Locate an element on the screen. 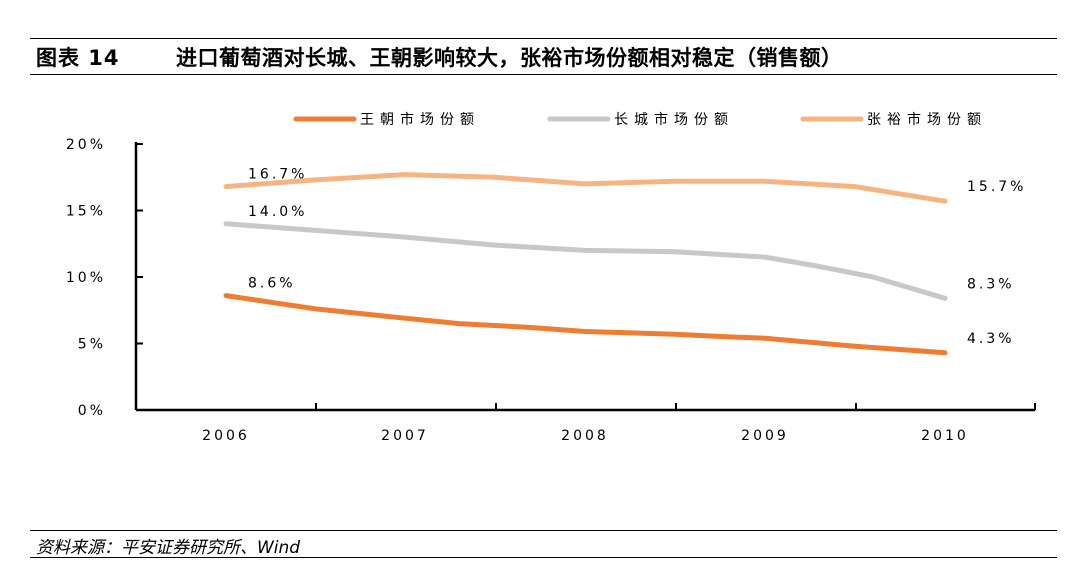 The height and width of the screenshot is (566, 1080). figure-header: 图表 14 进口葡萄酒对长城、王朝影响较大，张裕市场份额相对稳定（销售额） is located at coordinates (439, 57).